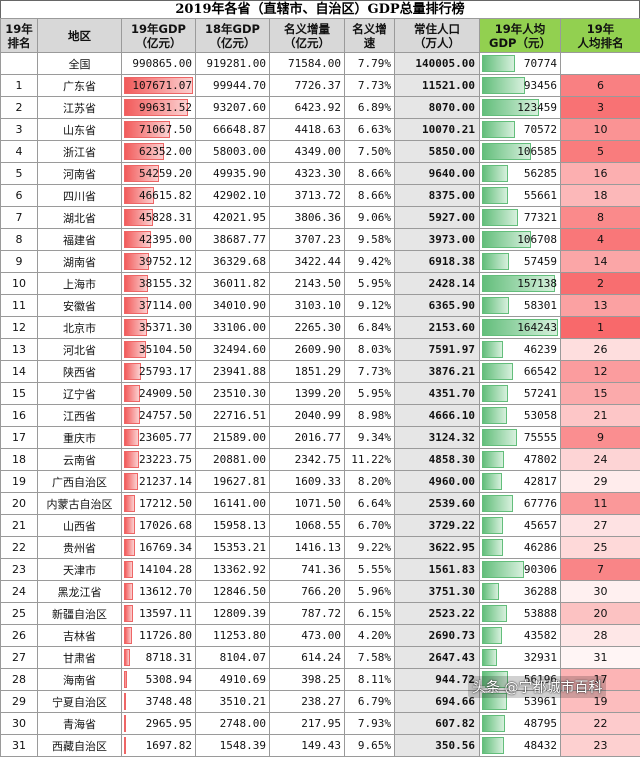  Describe the element at coordinates (165, 635) in the screenshot. I see `gdp19-value: 11726.80` at that location.